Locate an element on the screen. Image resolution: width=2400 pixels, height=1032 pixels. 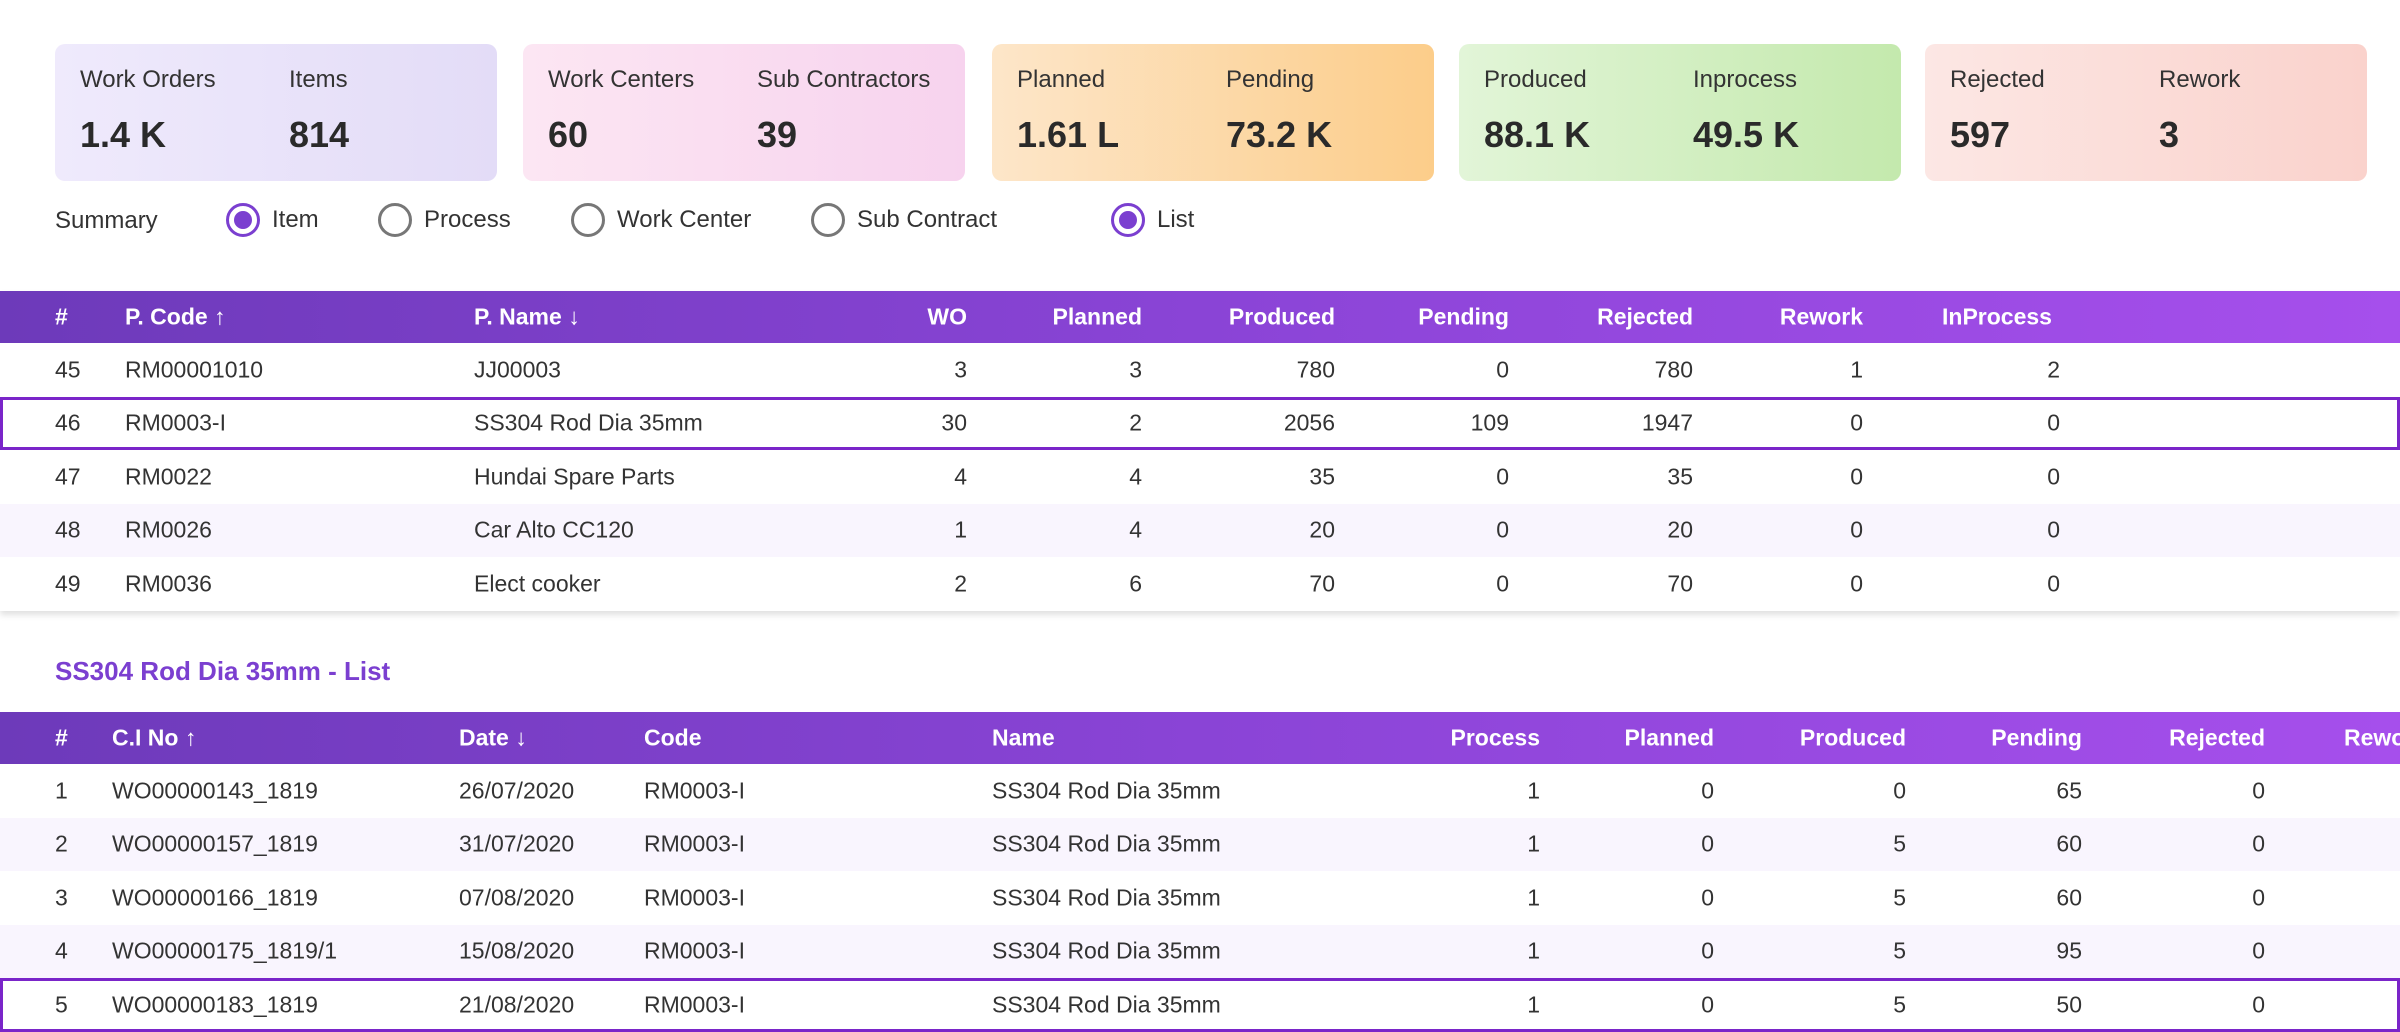
stat-label: Sub Contractors is located at coordinates (844, 79).